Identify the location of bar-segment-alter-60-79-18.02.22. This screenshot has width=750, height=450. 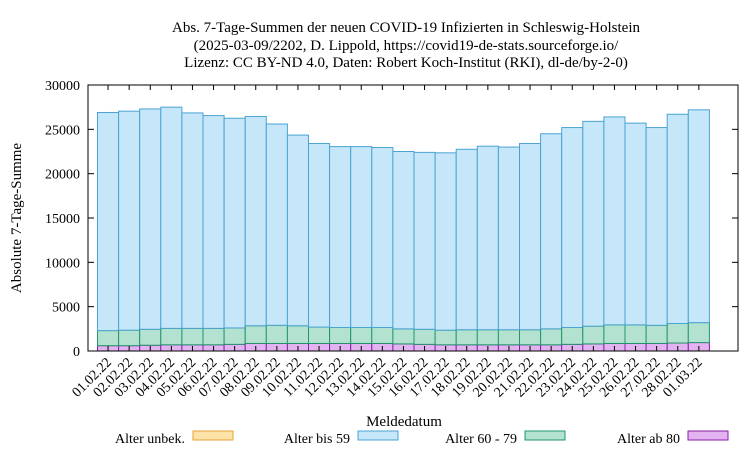
(466, 337).